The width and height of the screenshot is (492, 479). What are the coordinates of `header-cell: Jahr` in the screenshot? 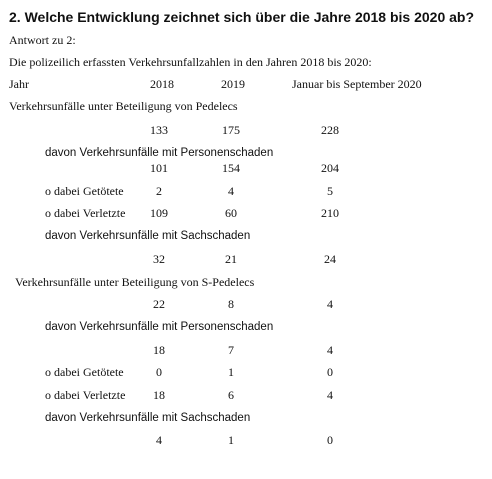 It's located at (19, 84).